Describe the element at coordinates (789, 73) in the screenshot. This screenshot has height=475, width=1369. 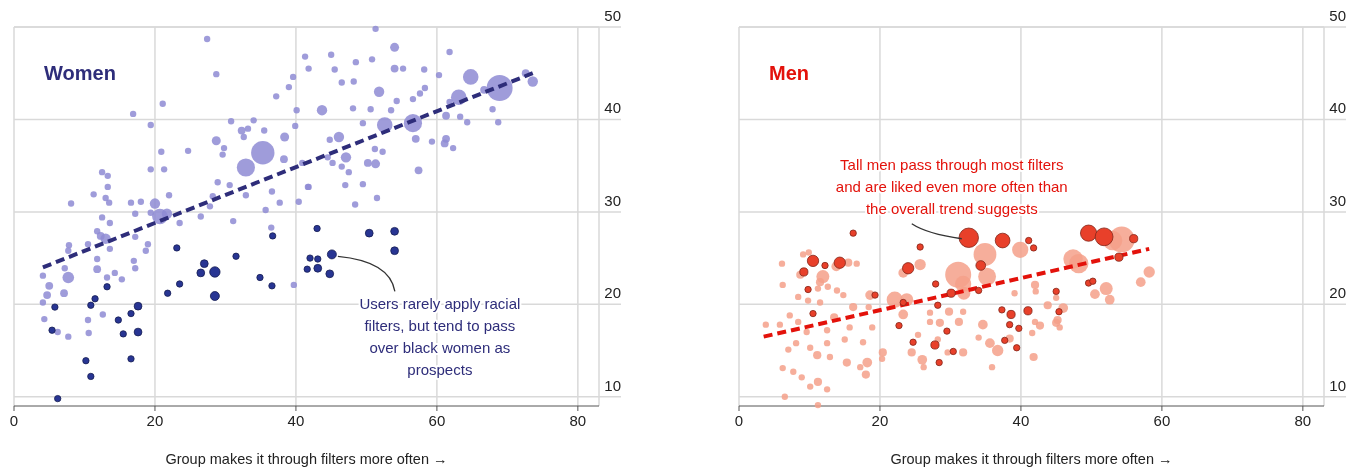
I see `text: Men` at that location.